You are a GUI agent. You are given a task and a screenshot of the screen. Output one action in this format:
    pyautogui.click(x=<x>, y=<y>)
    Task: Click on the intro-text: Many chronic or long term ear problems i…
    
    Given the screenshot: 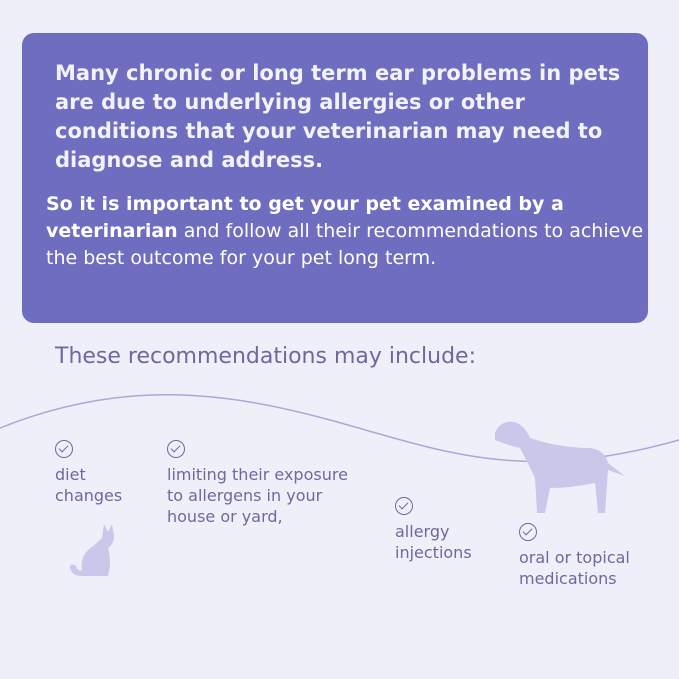 What is the action you would take?
    pyautogui.click(x=338, y=116)
    